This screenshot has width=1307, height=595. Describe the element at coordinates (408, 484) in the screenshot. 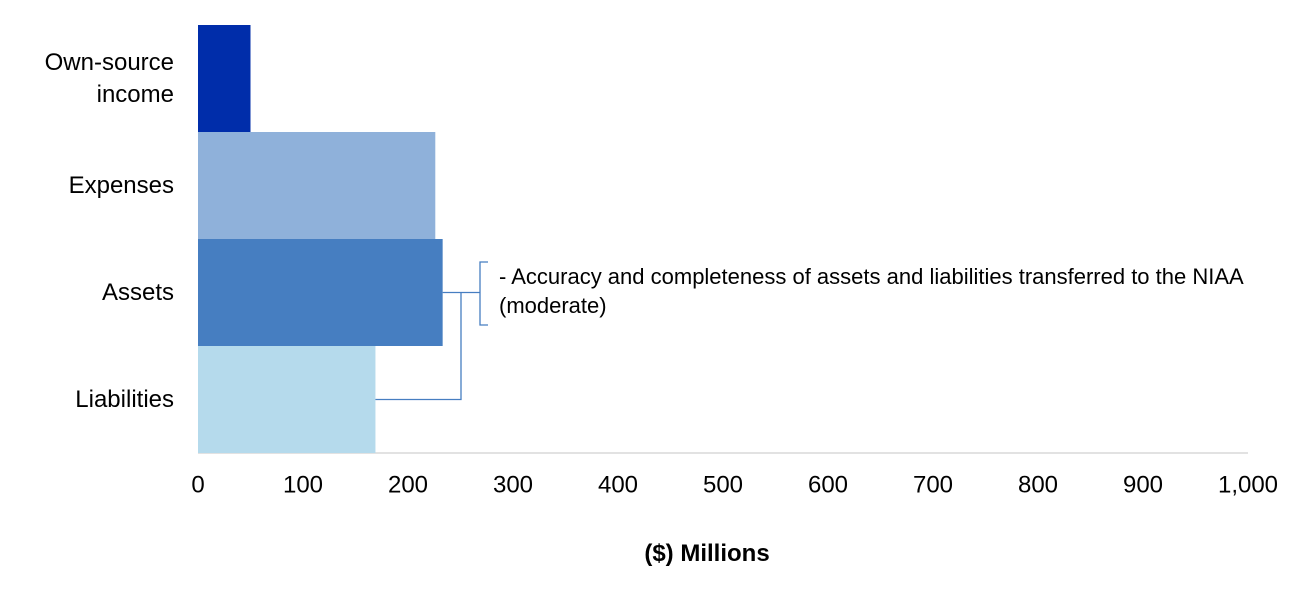

I see `x-tick-label: 200` at that location.